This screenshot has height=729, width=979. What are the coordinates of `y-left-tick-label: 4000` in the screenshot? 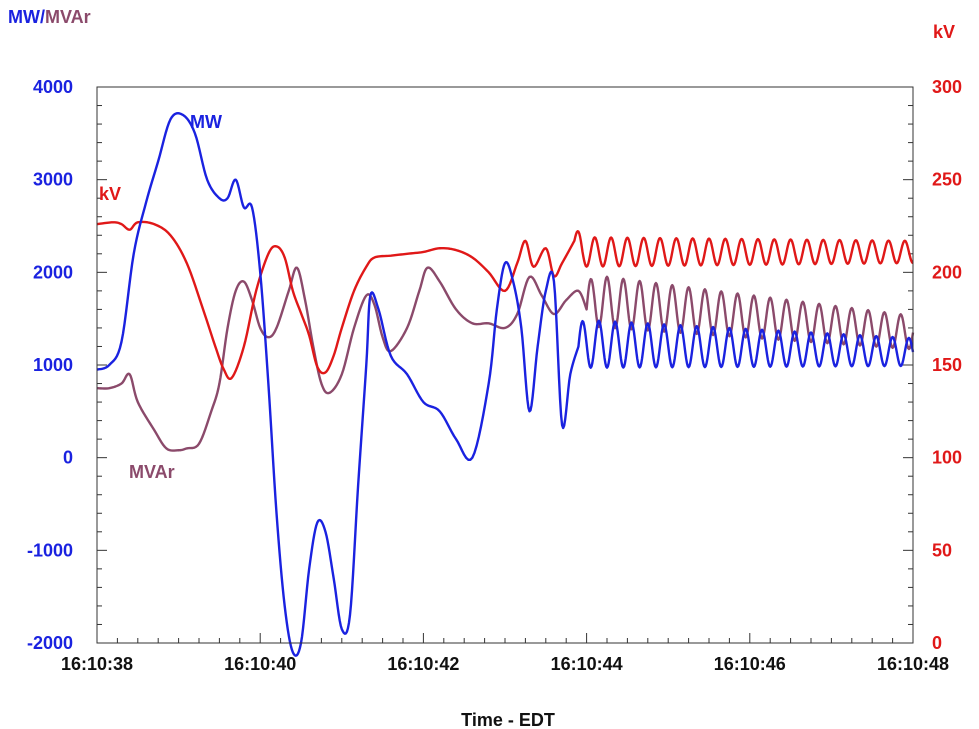 It's located at (53, 87).